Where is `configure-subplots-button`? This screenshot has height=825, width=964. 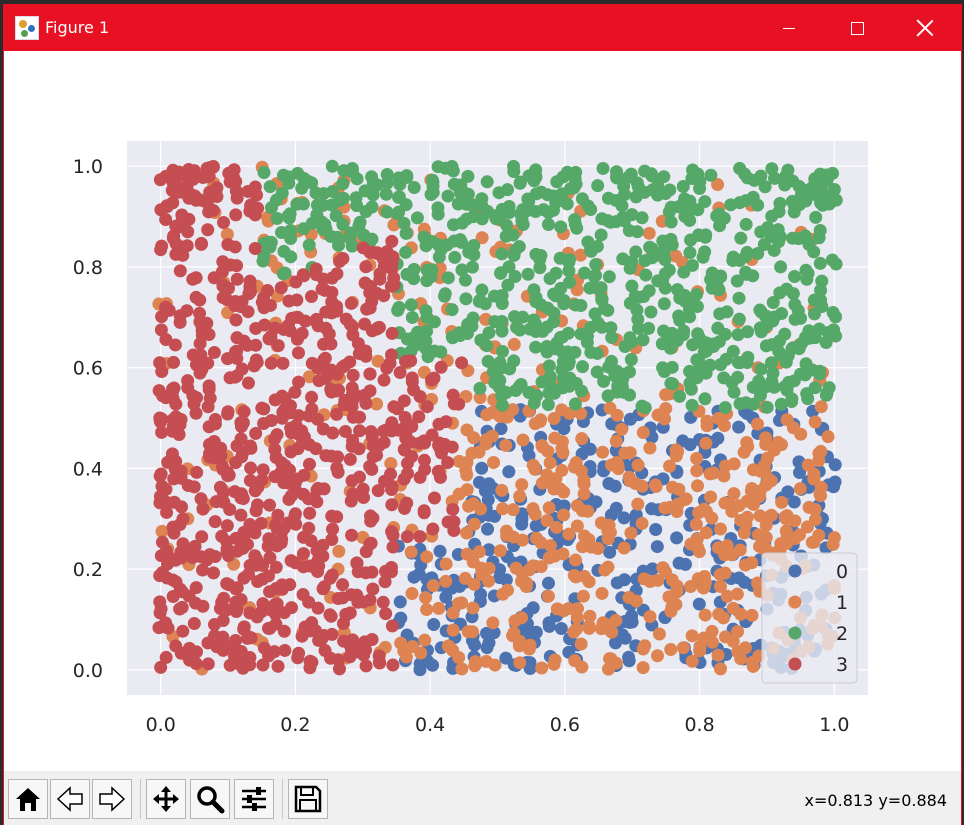
configure-subplots-button is located at coordinates (254, 799).